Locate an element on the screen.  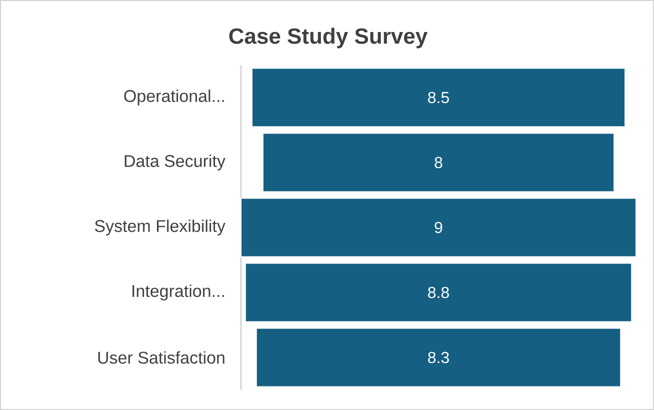
category-label: User Satisfaction is located at coordinates (161, 357).